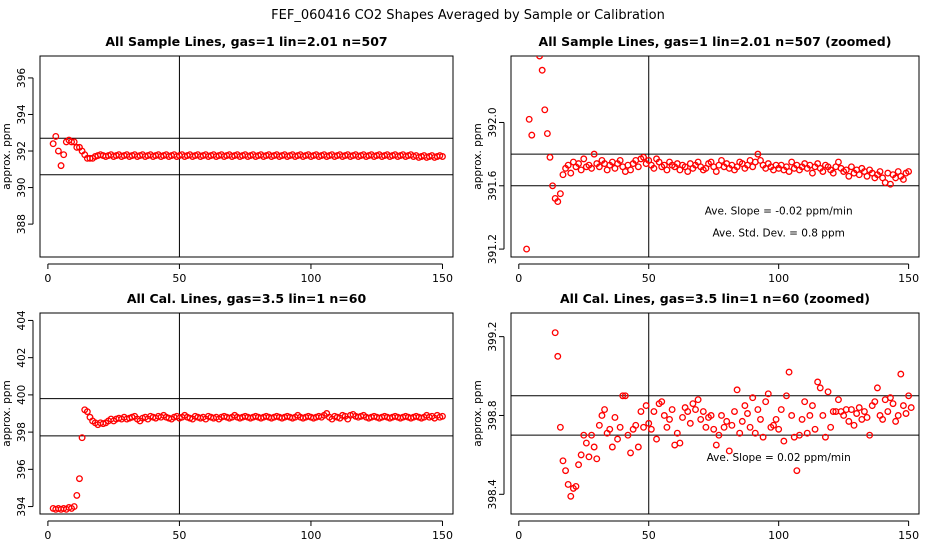 This screenshot has width=936, height=540. I want to click on y-tick-label: 396, so click(22, 469).